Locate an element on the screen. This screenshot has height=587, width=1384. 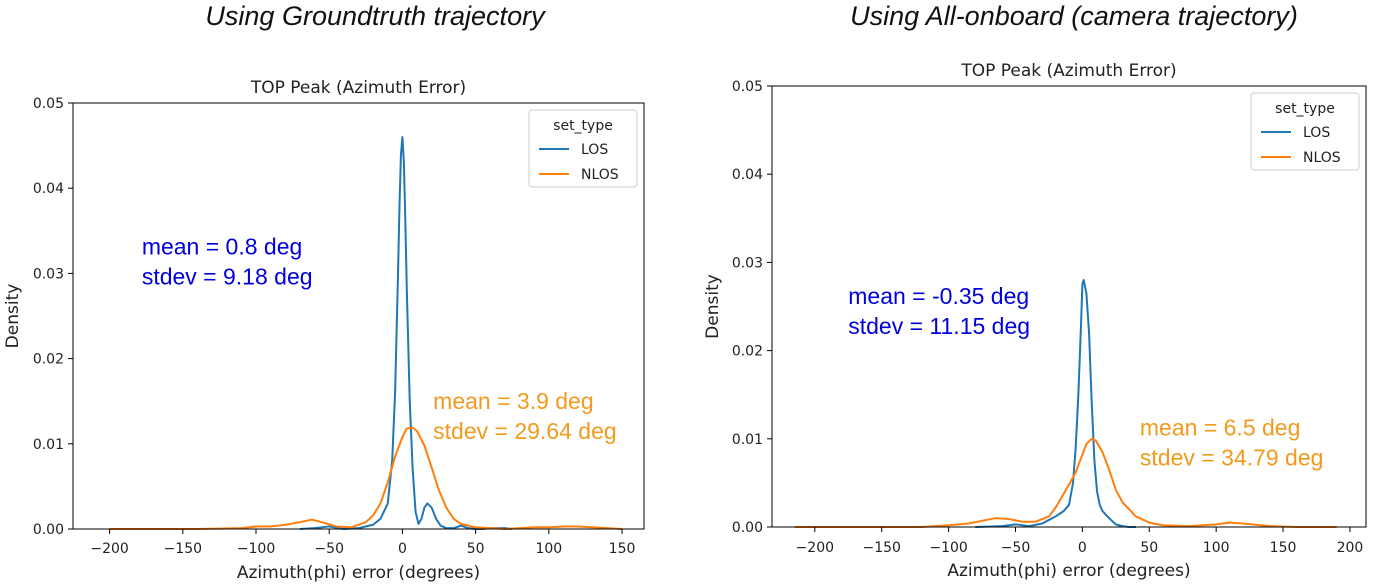
annotation-los-stdev: stdev = 11.15 deg is located at coordinates (939, 326).